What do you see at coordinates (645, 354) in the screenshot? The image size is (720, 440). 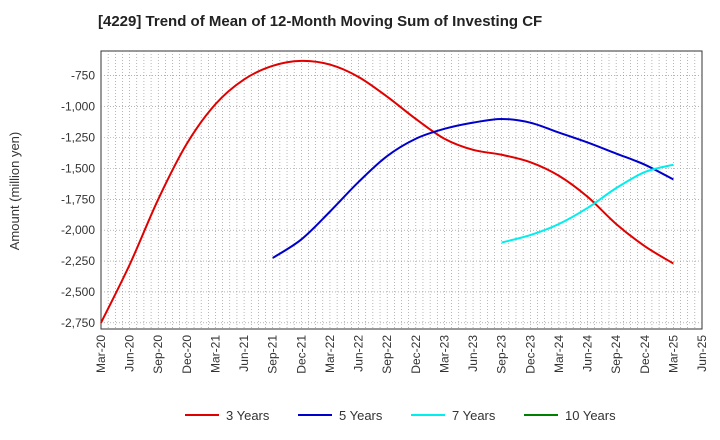 I see `x-tick-label: Dec-24` at bounding box center [645, 354].